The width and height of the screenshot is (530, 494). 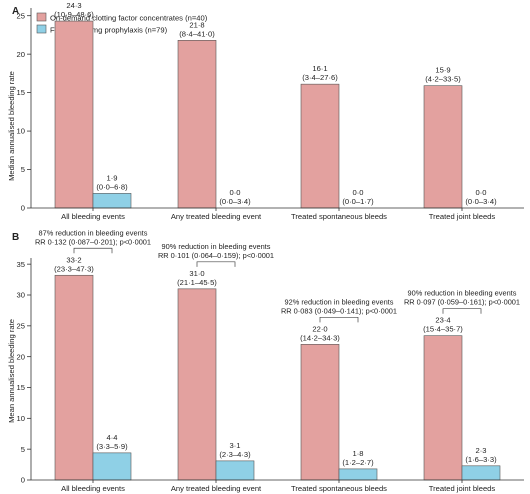 I want to click on bar-value-label: 2·3, so click(x=481, y=450).